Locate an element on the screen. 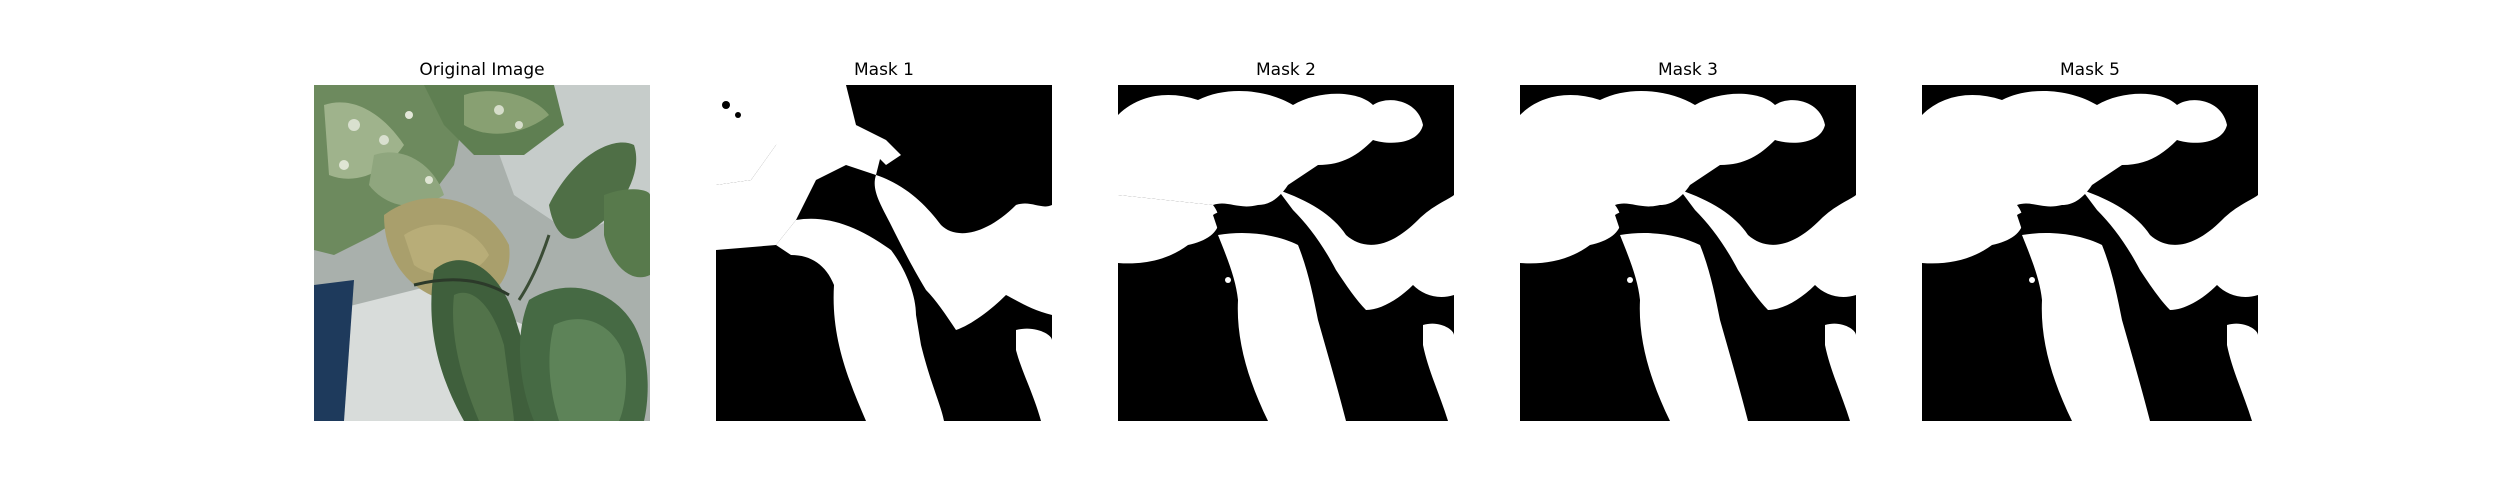 This screenshot has width=2500, height=500. panel-mask-2: Mask 2 is located at coordinates (1286, 245).